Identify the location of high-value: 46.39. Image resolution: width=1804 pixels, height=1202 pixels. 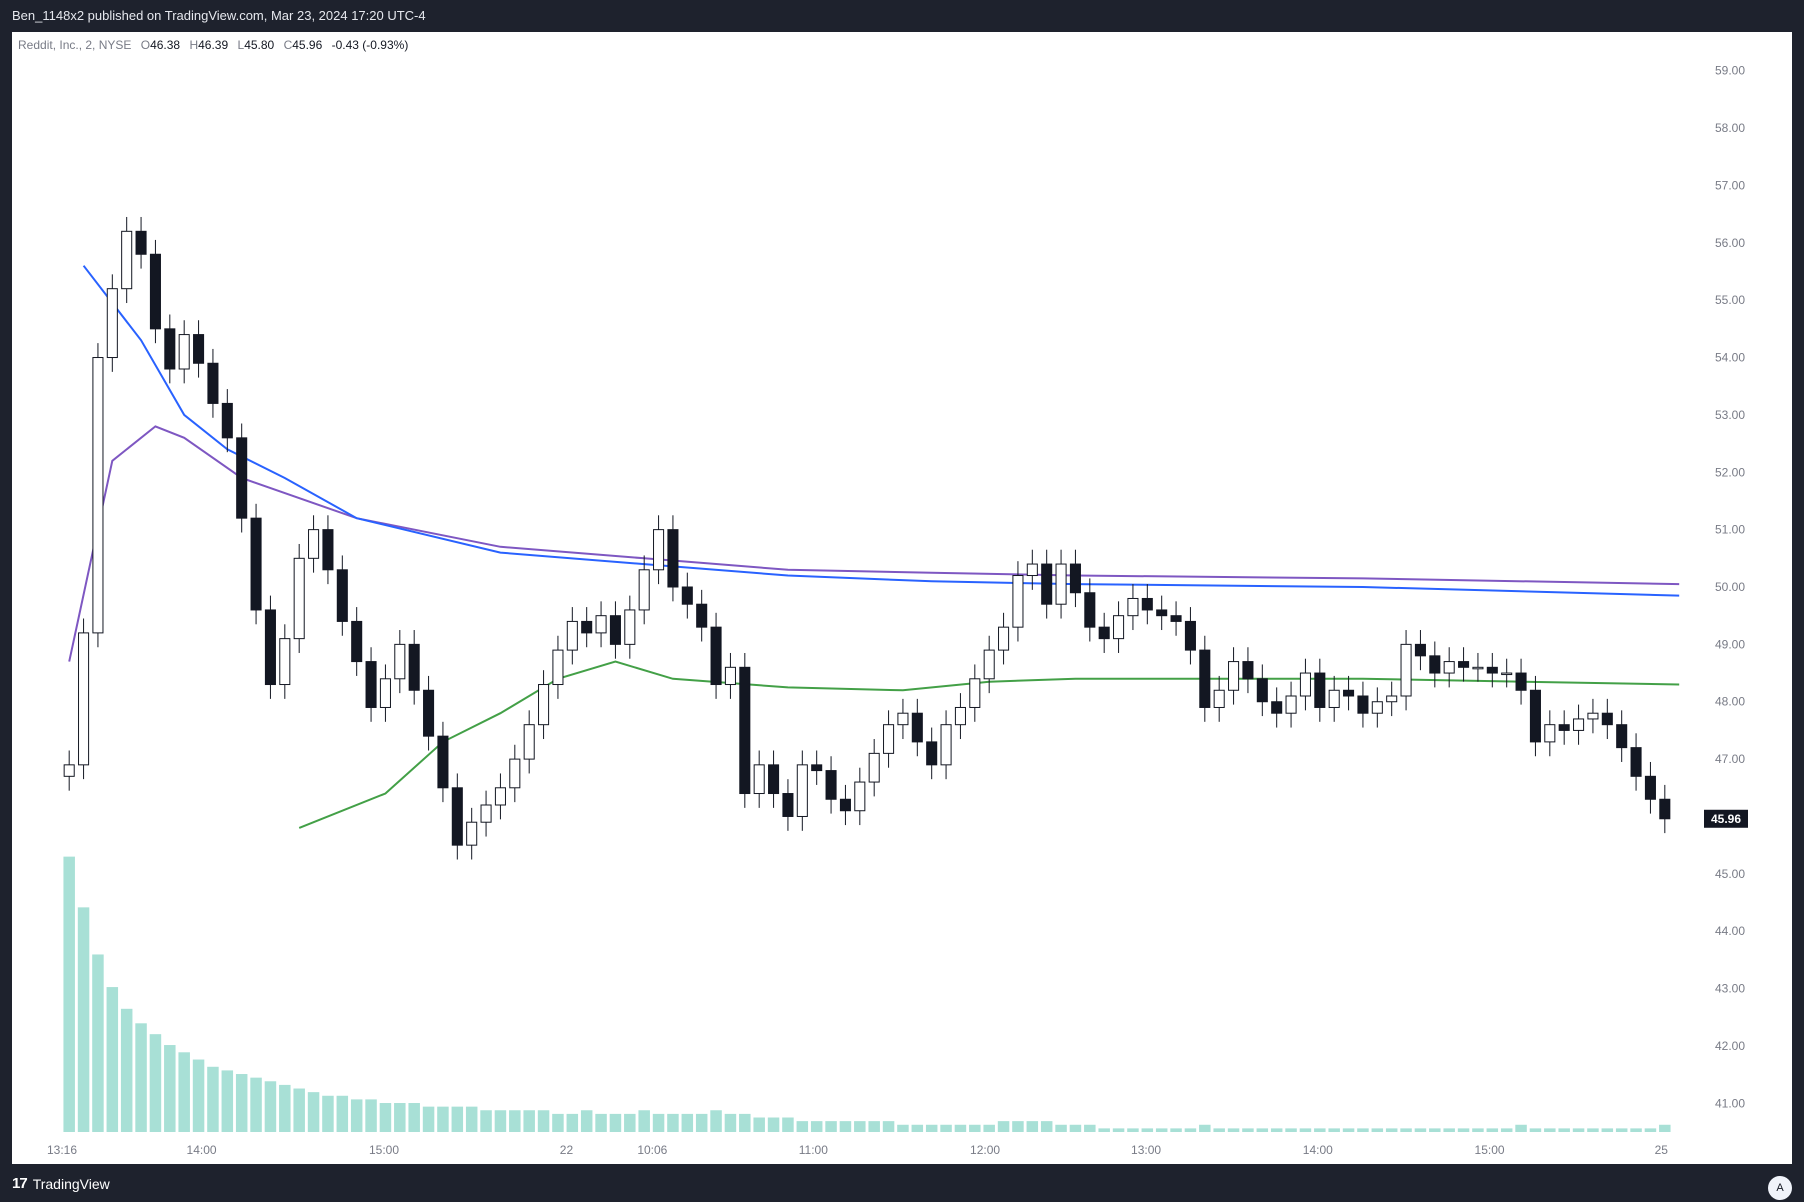
(213, 45).